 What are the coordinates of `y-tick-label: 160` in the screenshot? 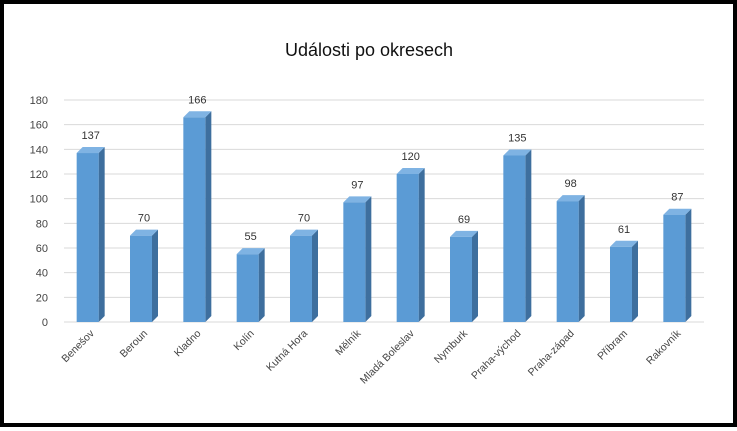 It's located at (39, 126).